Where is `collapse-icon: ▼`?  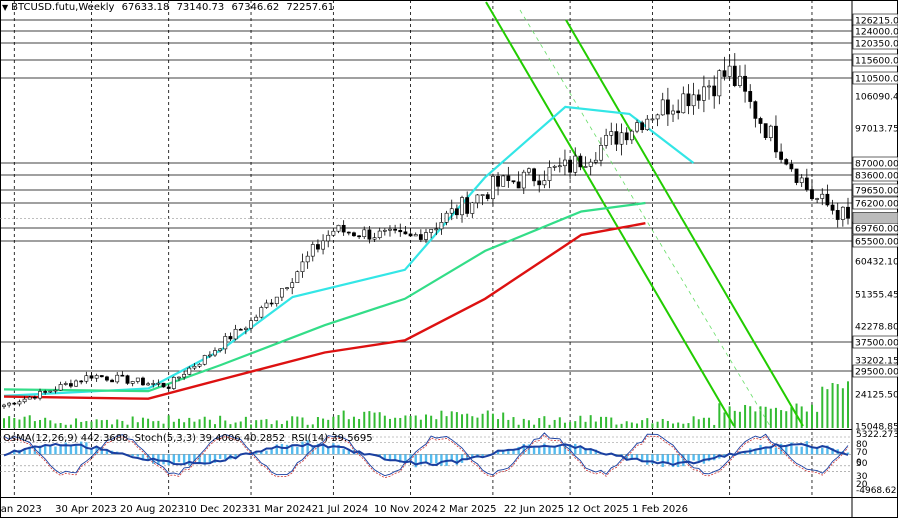
collapse-icon: ▼ is located at coordinates (5, 7).